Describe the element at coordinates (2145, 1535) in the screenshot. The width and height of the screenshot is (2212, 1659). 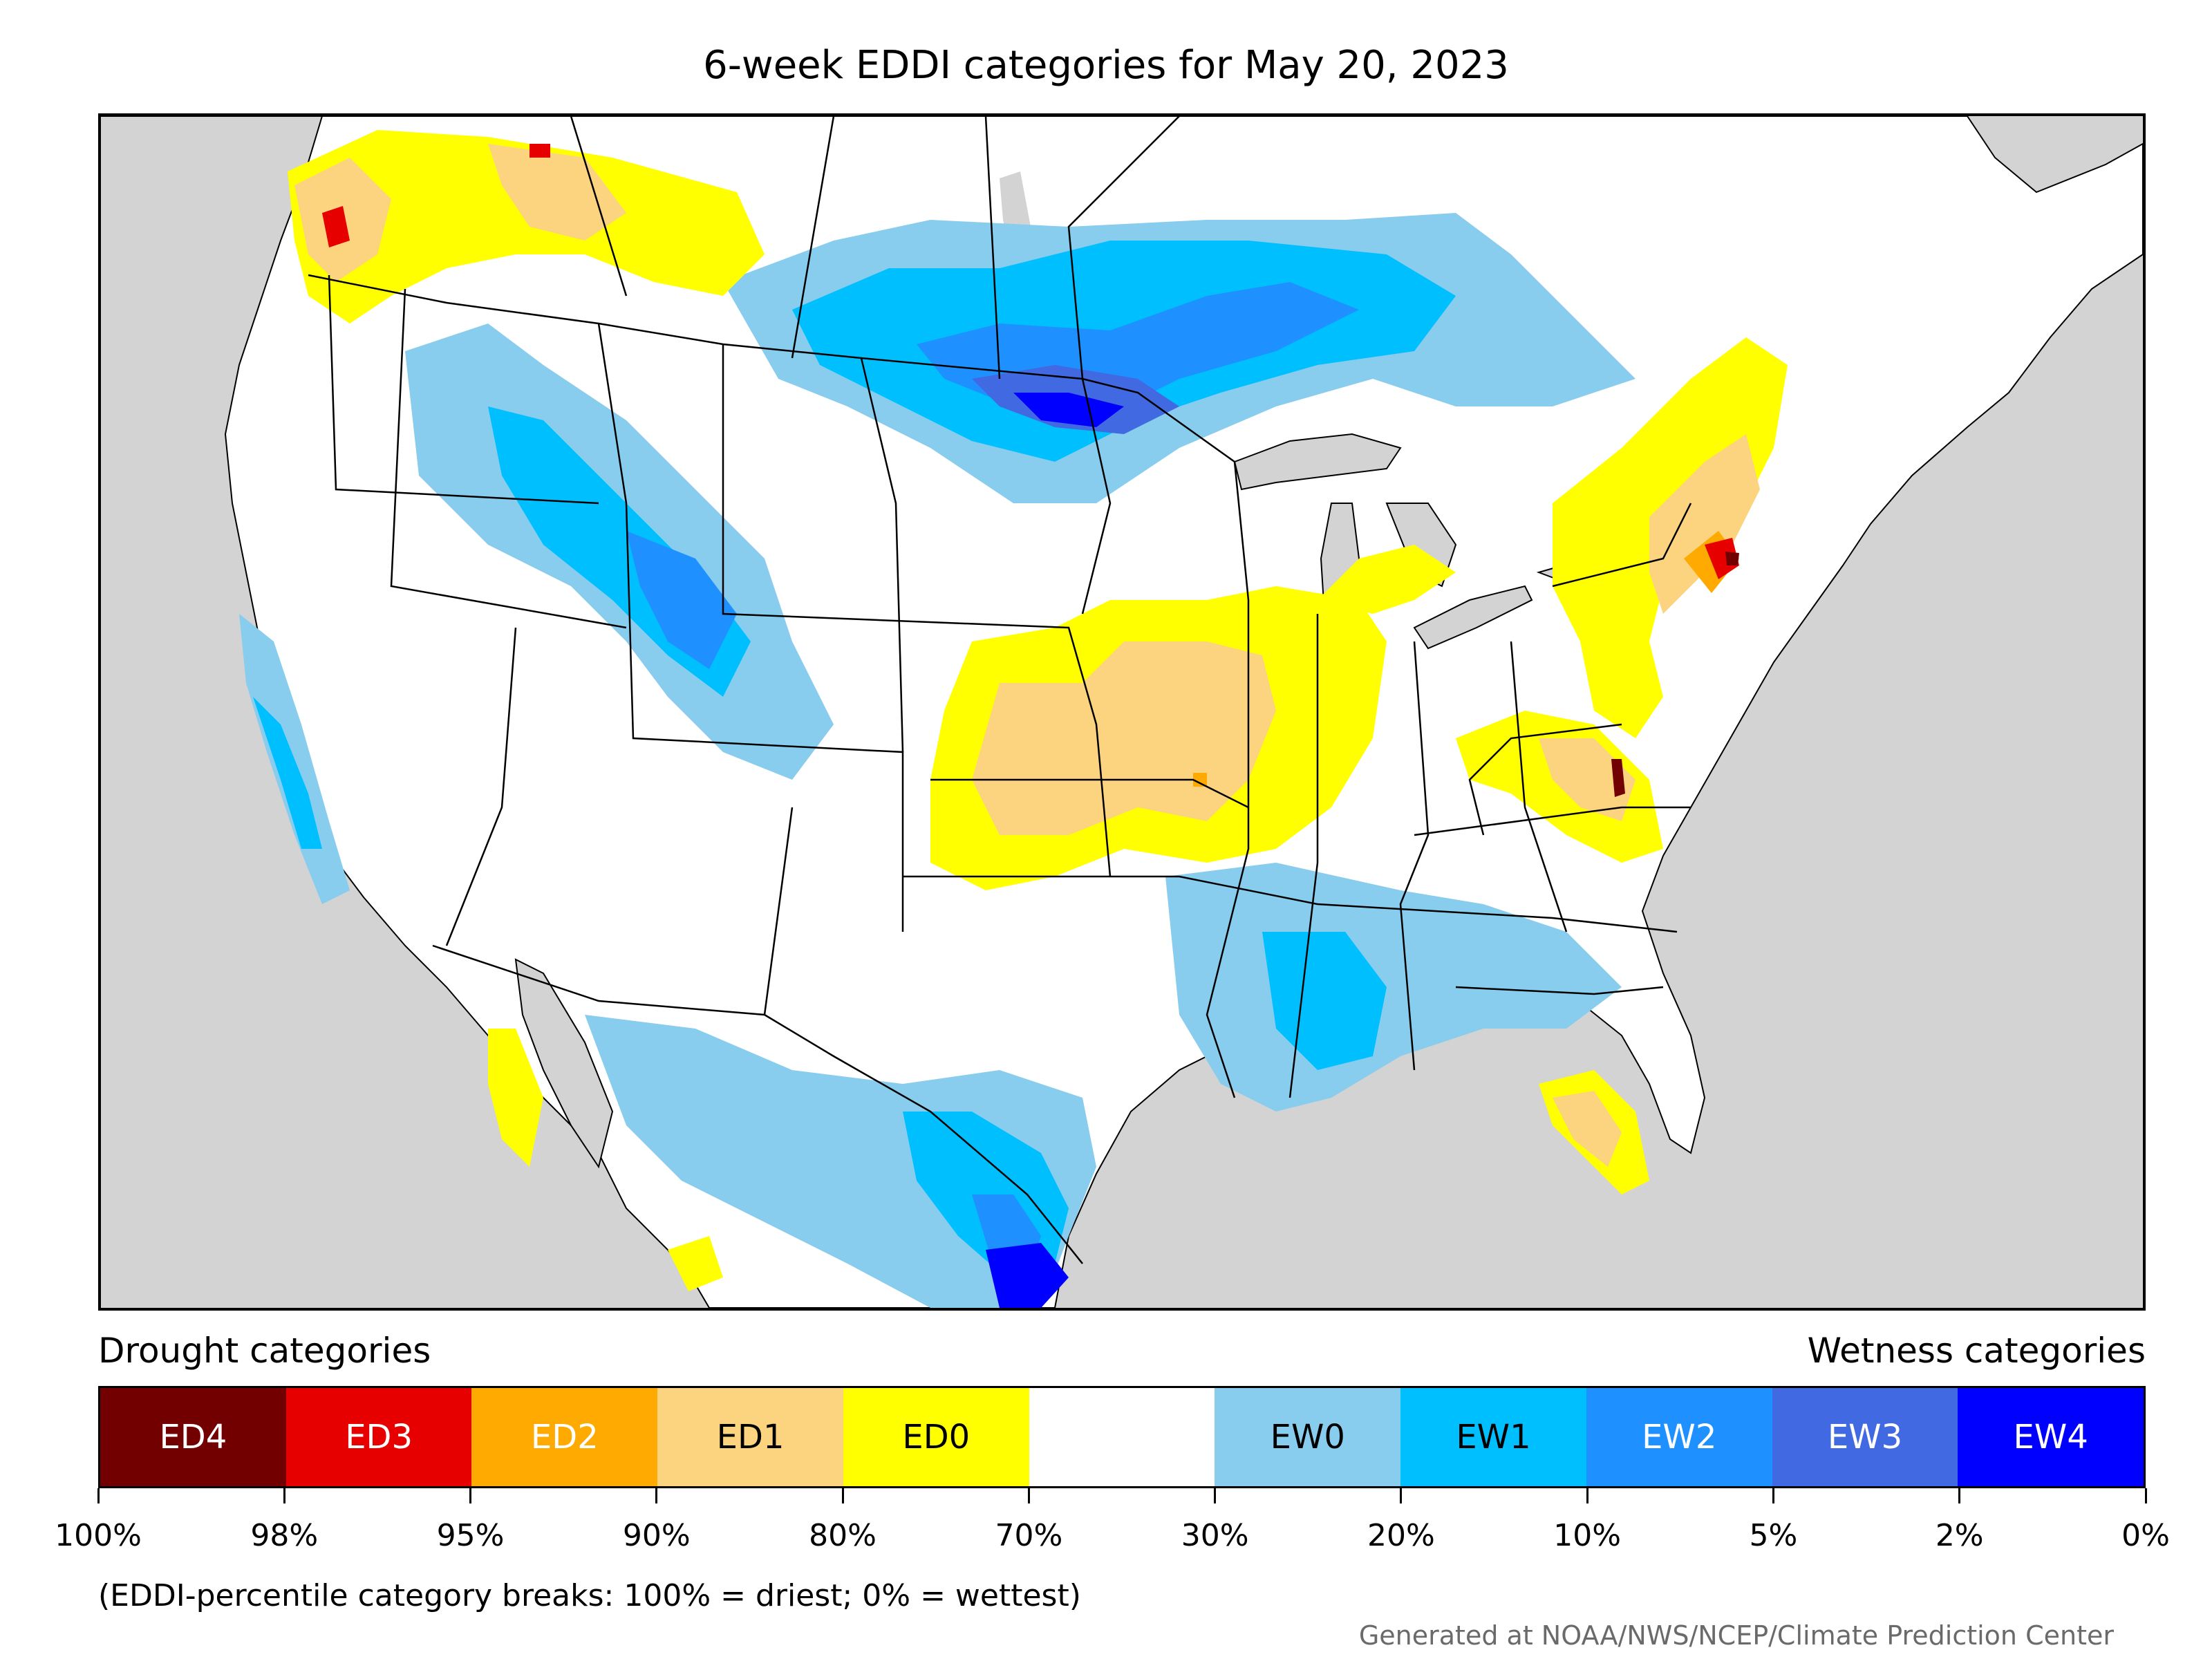
I see `colorbar-break-label: 0%` at that location.